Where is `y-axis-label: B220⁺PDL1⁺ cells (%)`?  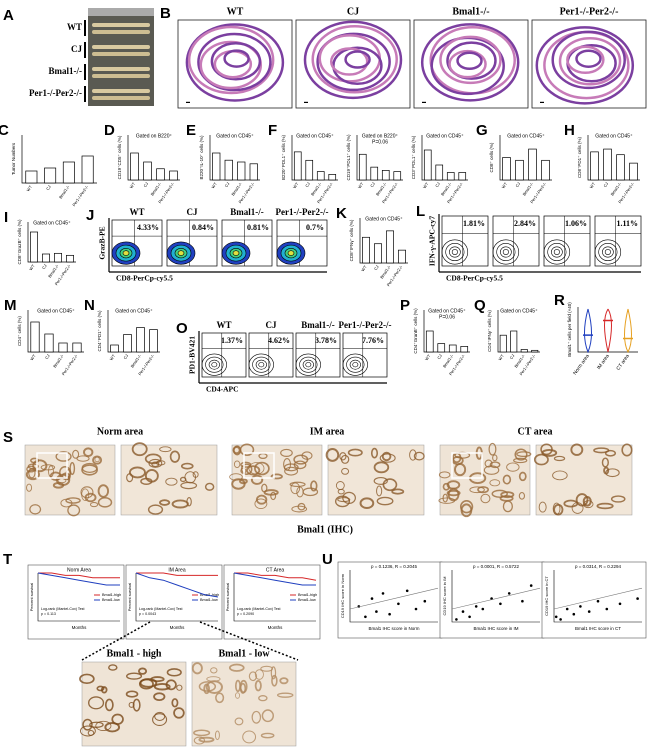 y-axis-label: B220⁺PDL1⁺ cells (%) is located at coordinates (283, 157).